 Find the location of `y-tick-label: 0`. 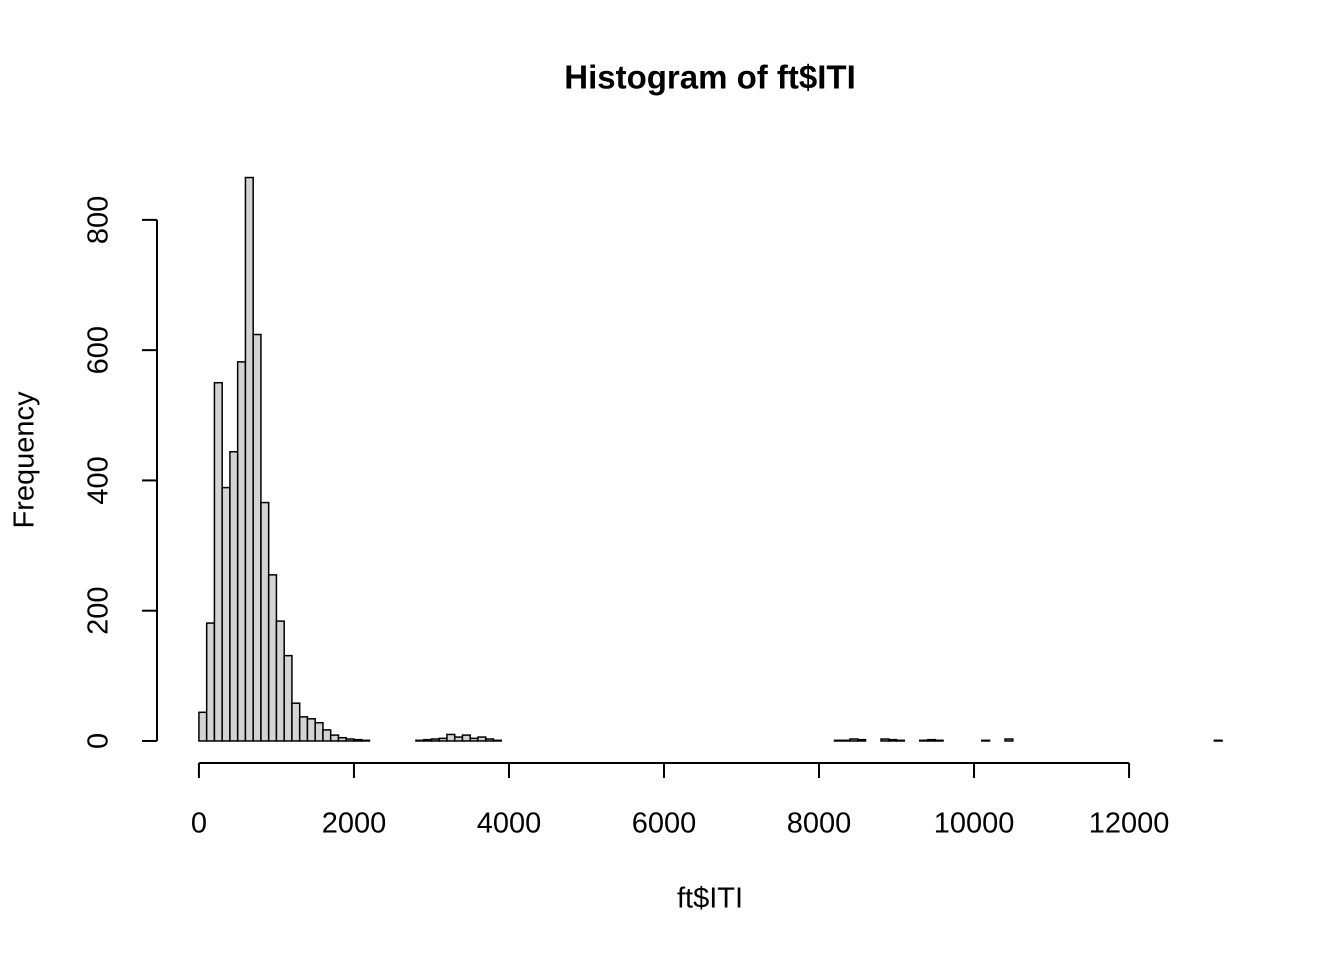

y-tick-label: 0 is located at coordinates (99, 741).